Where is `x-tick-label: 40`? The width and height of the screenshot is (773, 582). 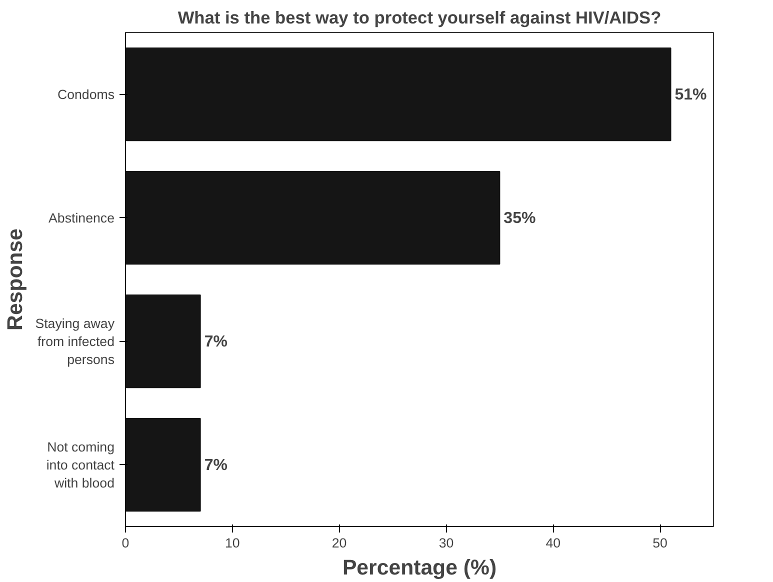
x-tick-label: 40 is located at coordinates (553, 543).